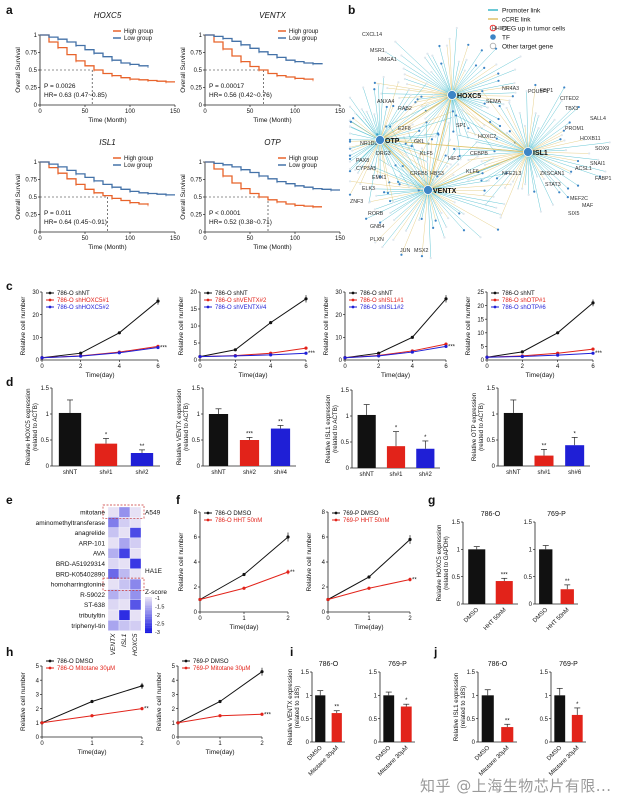 This screenshot has width=634, height=802. Describe the element at coordinates (568, 664) in the screenshot. I see `bar-title: 769-P` at that location.